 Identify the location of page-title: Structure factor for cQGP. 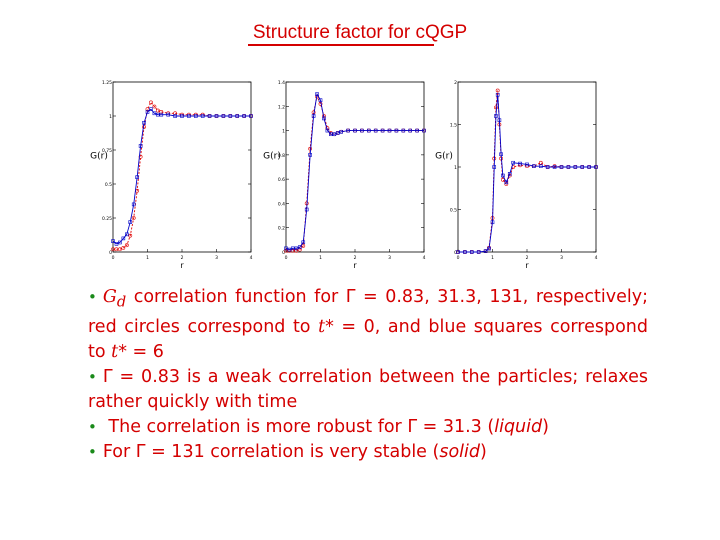
(360, 32).